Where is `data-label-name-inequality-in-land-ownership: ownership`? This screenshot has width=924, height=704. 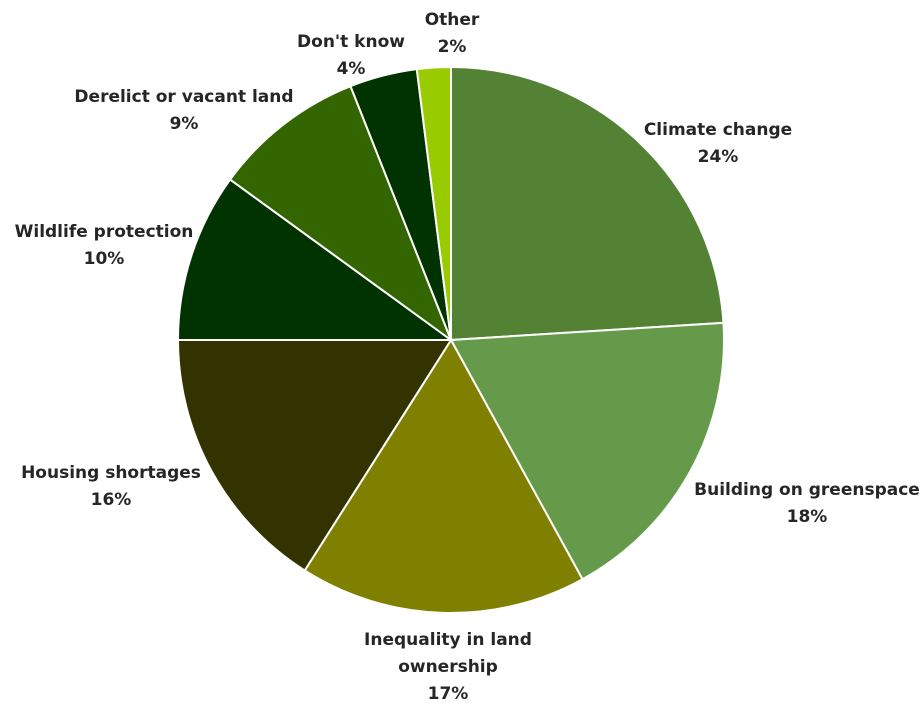
data-label-name-inequality-in-land-ownership: ownership is located at coordinates (448, 667).